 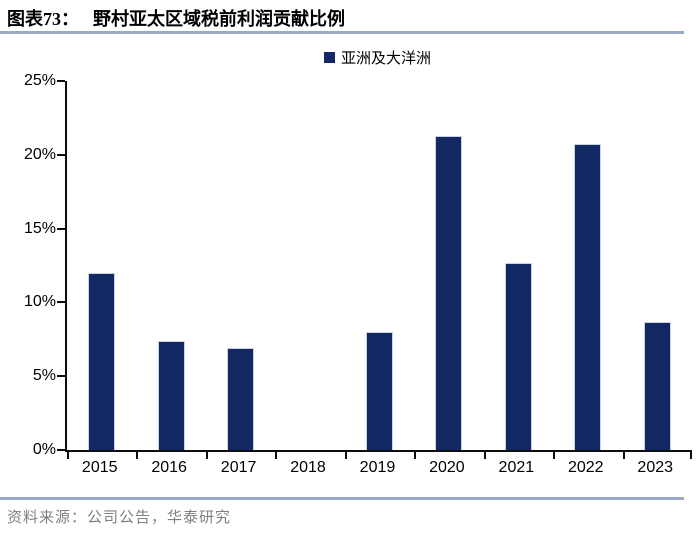 I want to click on y-tick-label: 0%, so click(x=44, y=449).